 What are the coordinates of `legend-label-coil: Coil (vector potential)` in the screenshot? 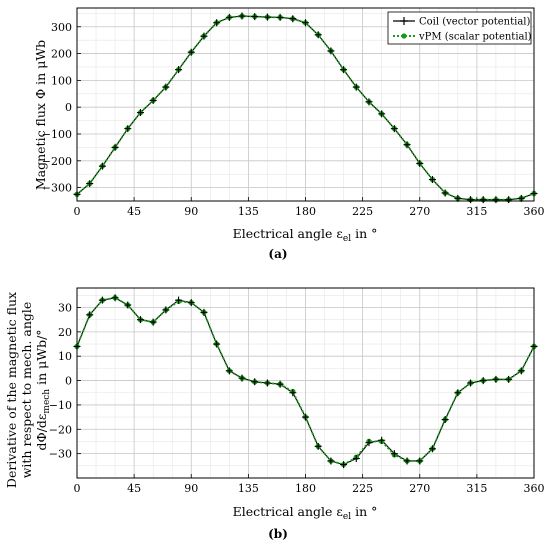 It's located at (474, 22).